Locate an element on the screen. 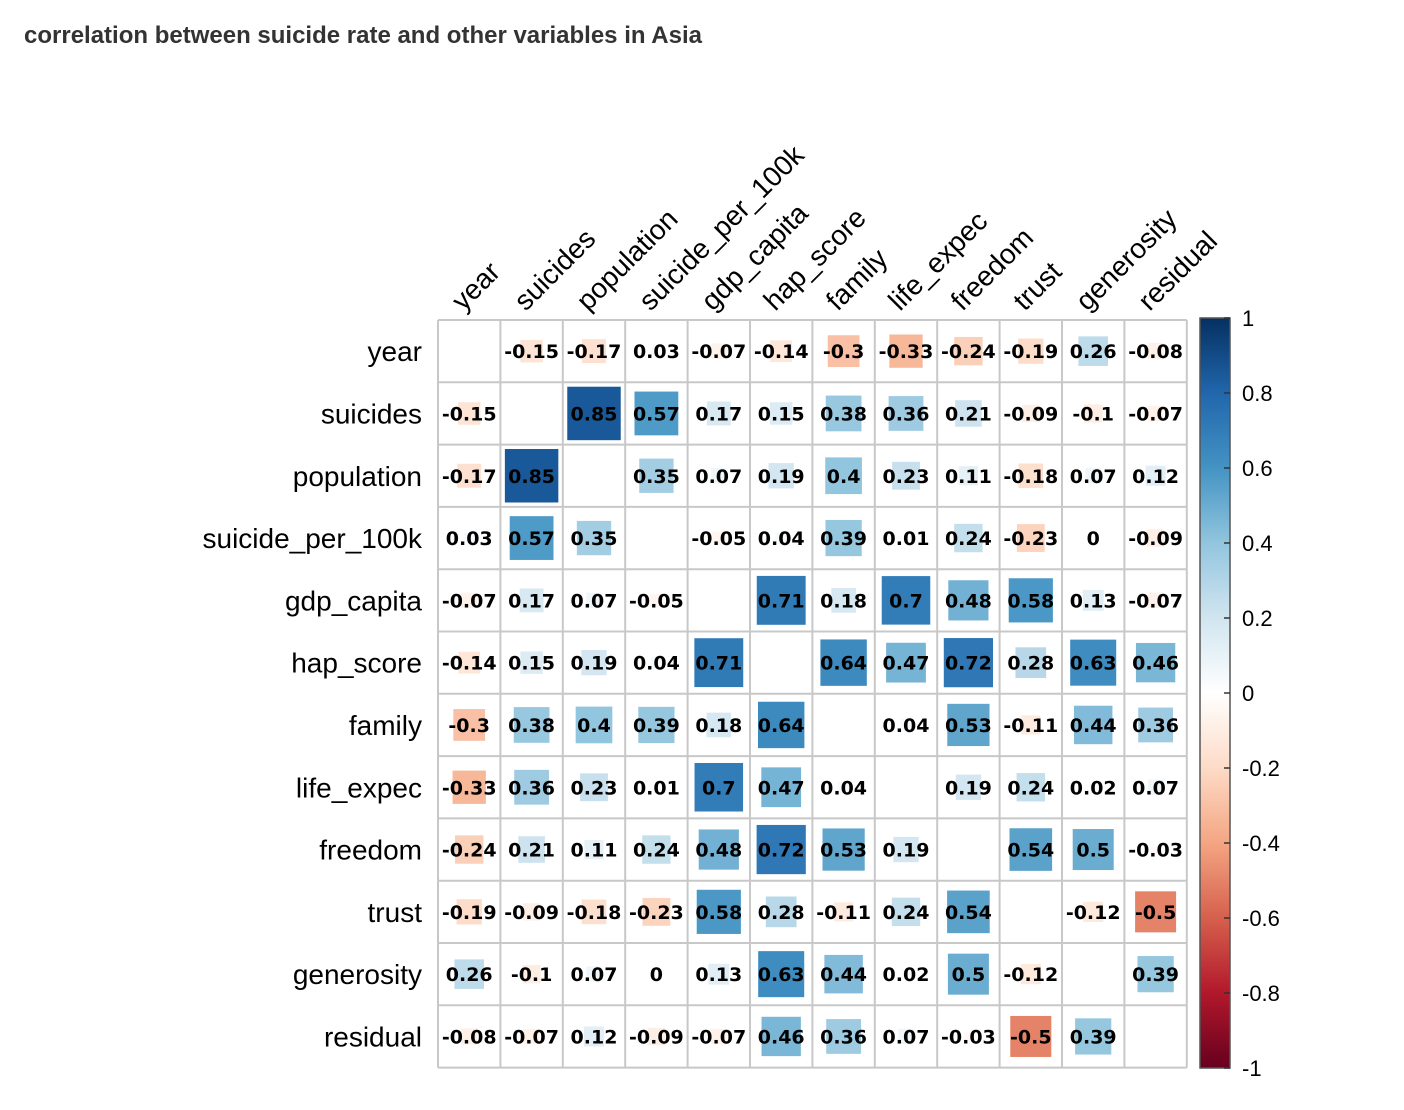 This screenshot has height=1110, width=1404. corr-cell-trust-suicide_per_100k is located at coordinates (656, 911).